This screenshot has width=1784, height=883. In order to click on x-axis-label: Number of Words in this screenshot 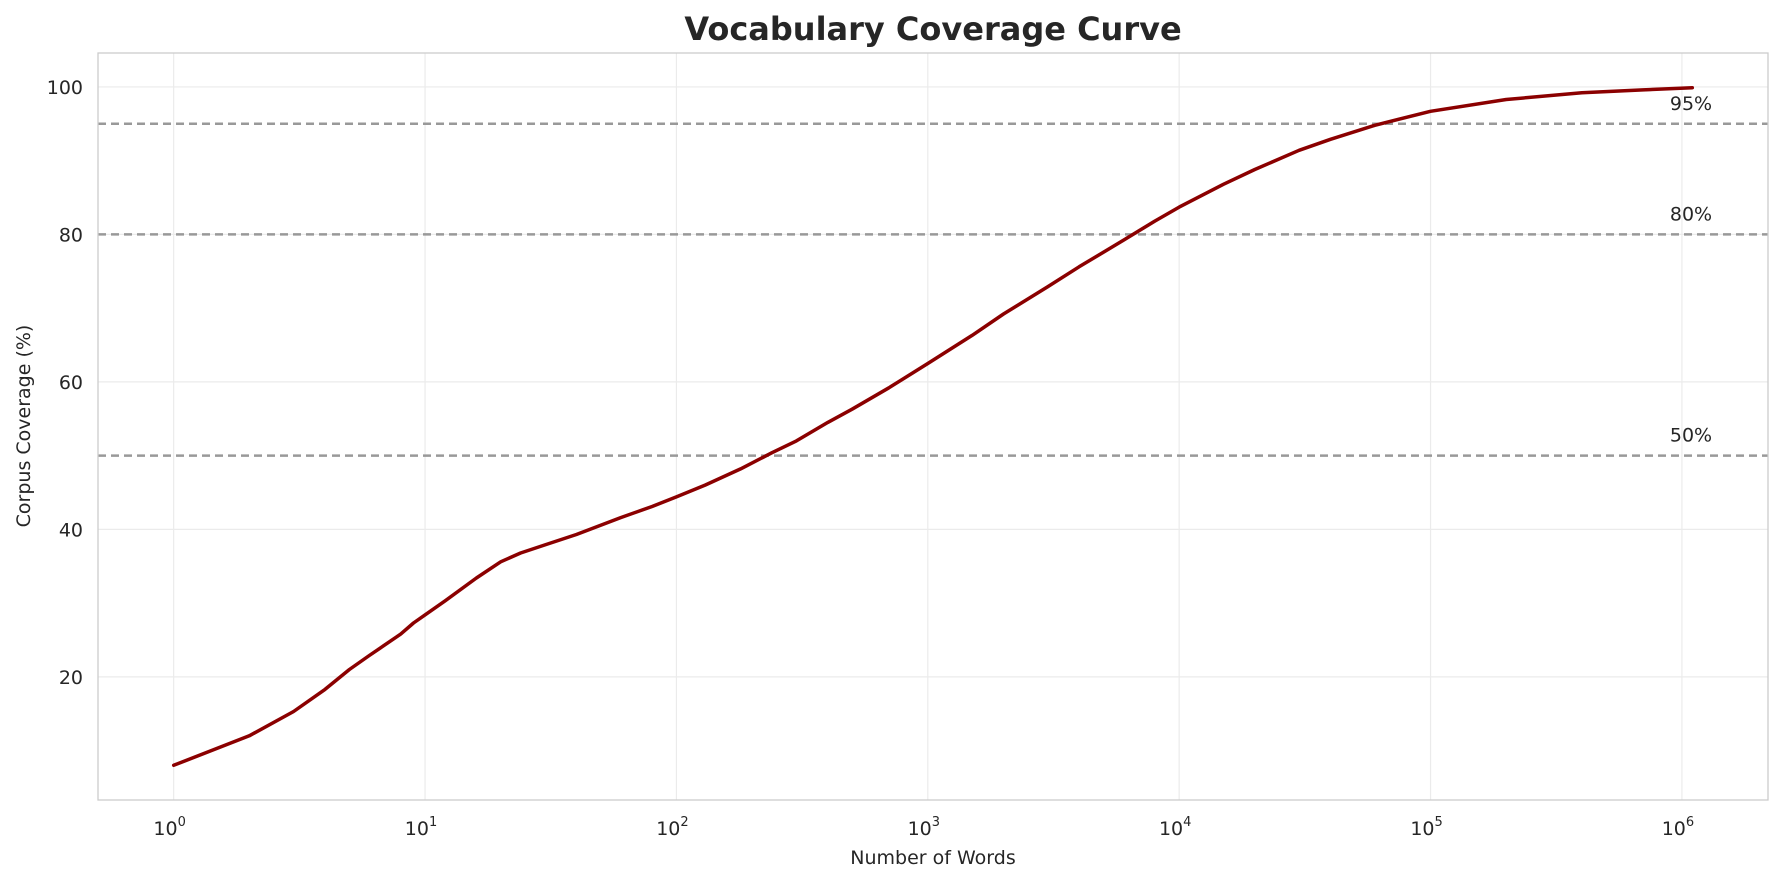, I will do `click(932, 858)`.